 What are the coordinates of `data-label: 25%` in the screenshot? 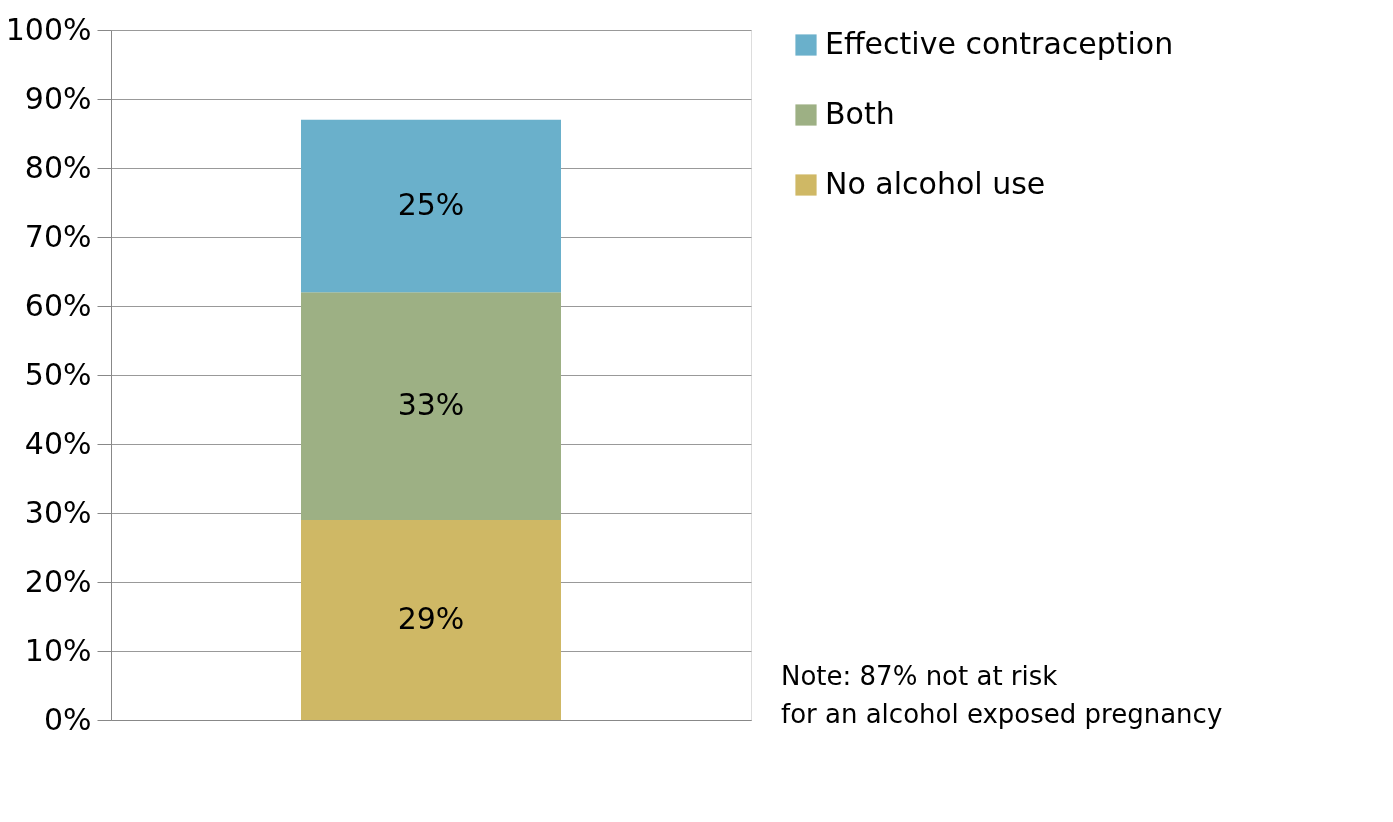 It's located at (431, 204).